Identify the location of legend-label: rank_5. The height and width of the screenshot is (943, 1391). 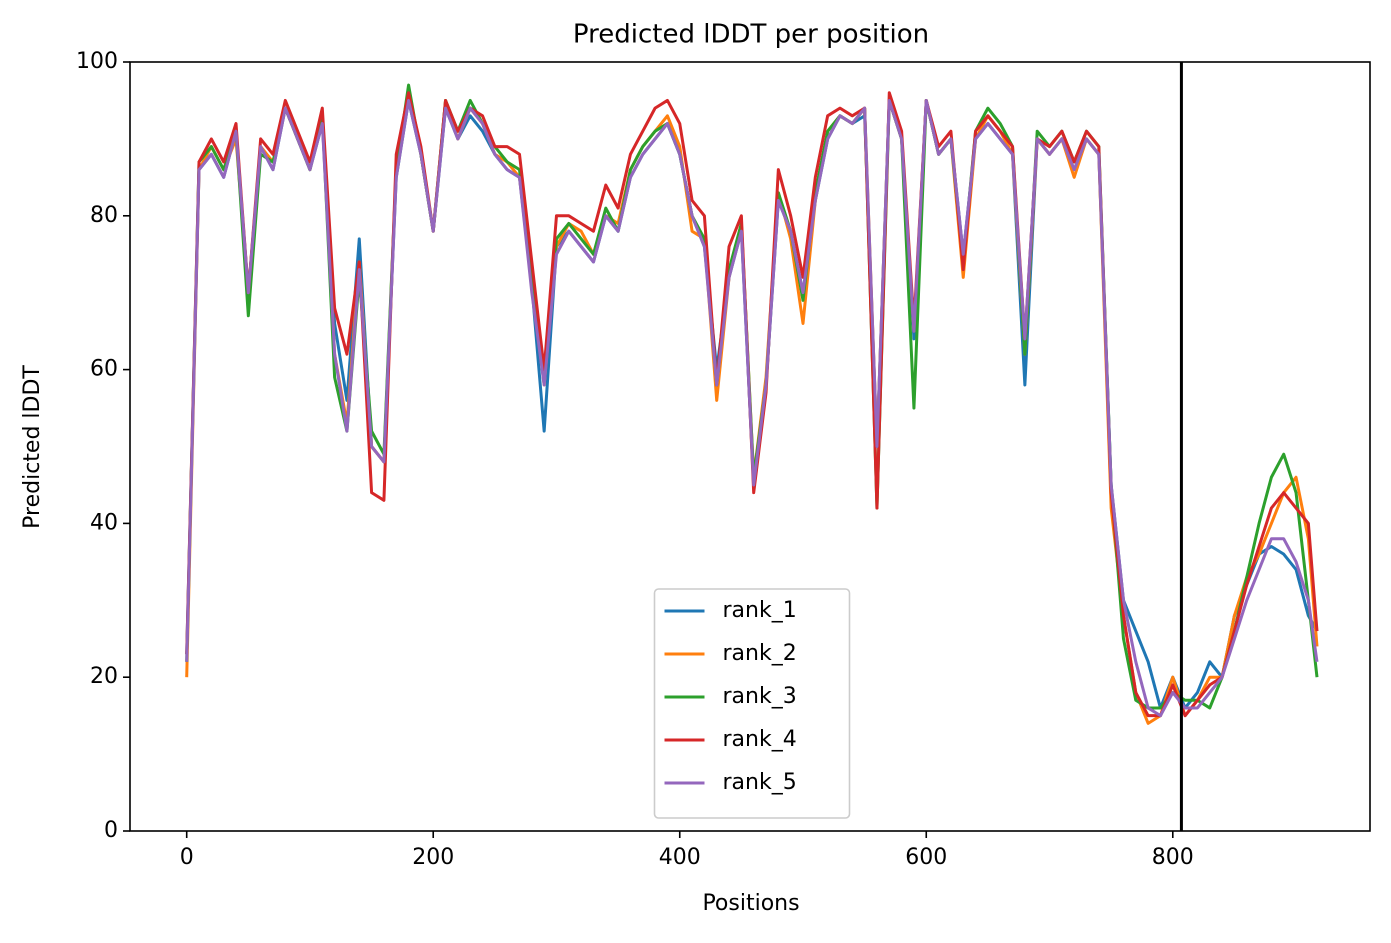
(760, 782).